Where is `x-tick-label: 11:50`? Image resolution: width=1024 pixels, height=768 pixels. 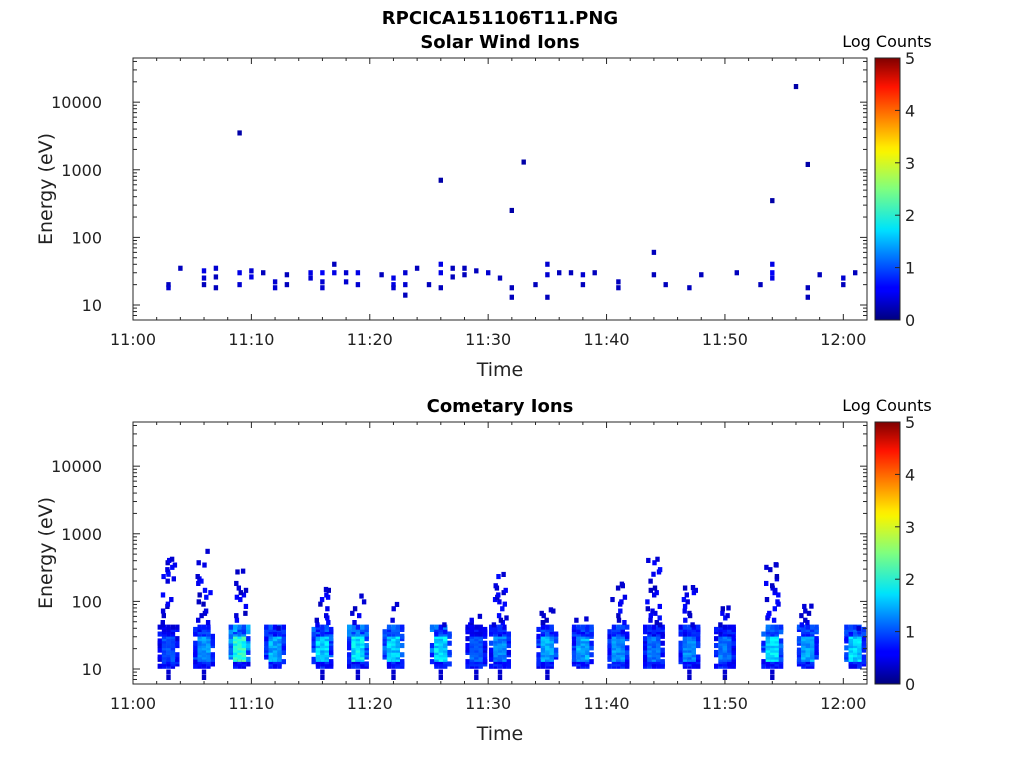
x-tick-label: 11:50 is located at coordinates (725, 339).